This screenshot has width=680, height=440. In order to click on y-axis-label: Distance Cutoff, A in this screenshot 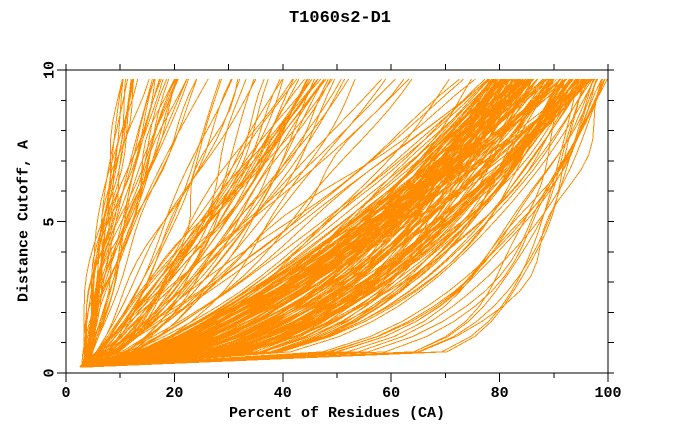, I will do `click(24, 221)`.